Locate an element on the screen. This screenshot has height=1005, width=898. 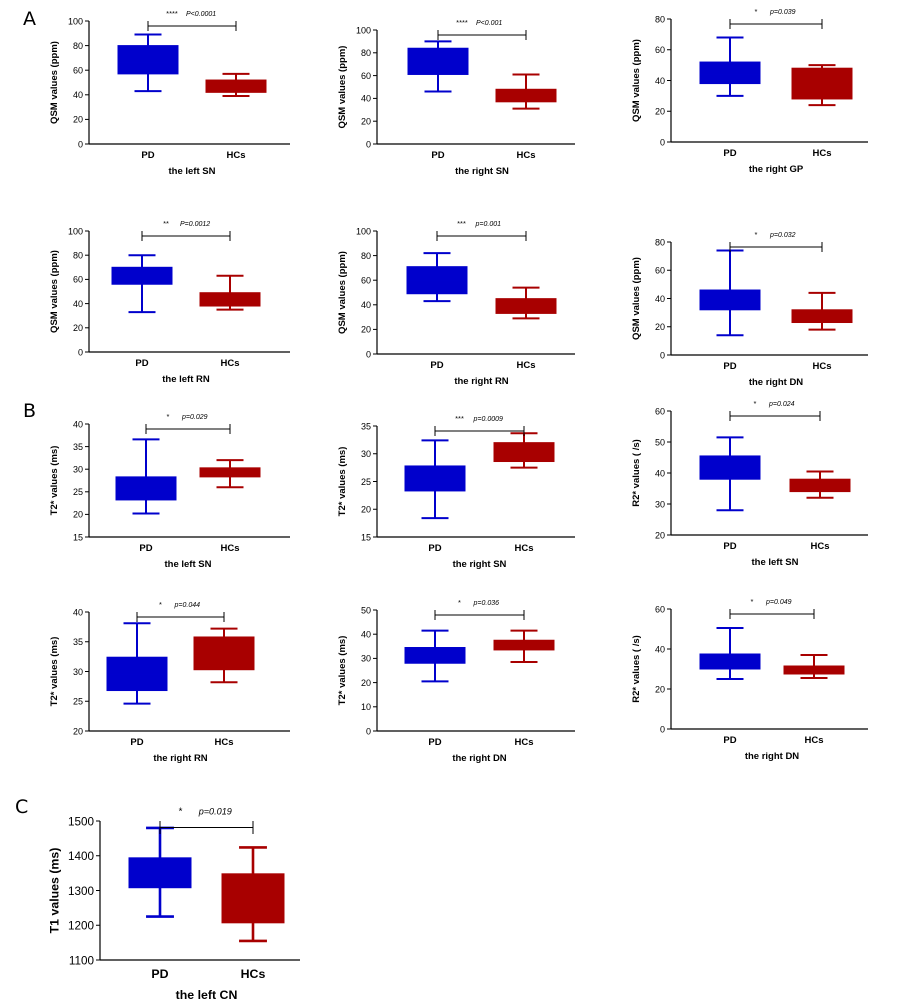
x-axis-title: the left RN is located at coordinates (186, 379).